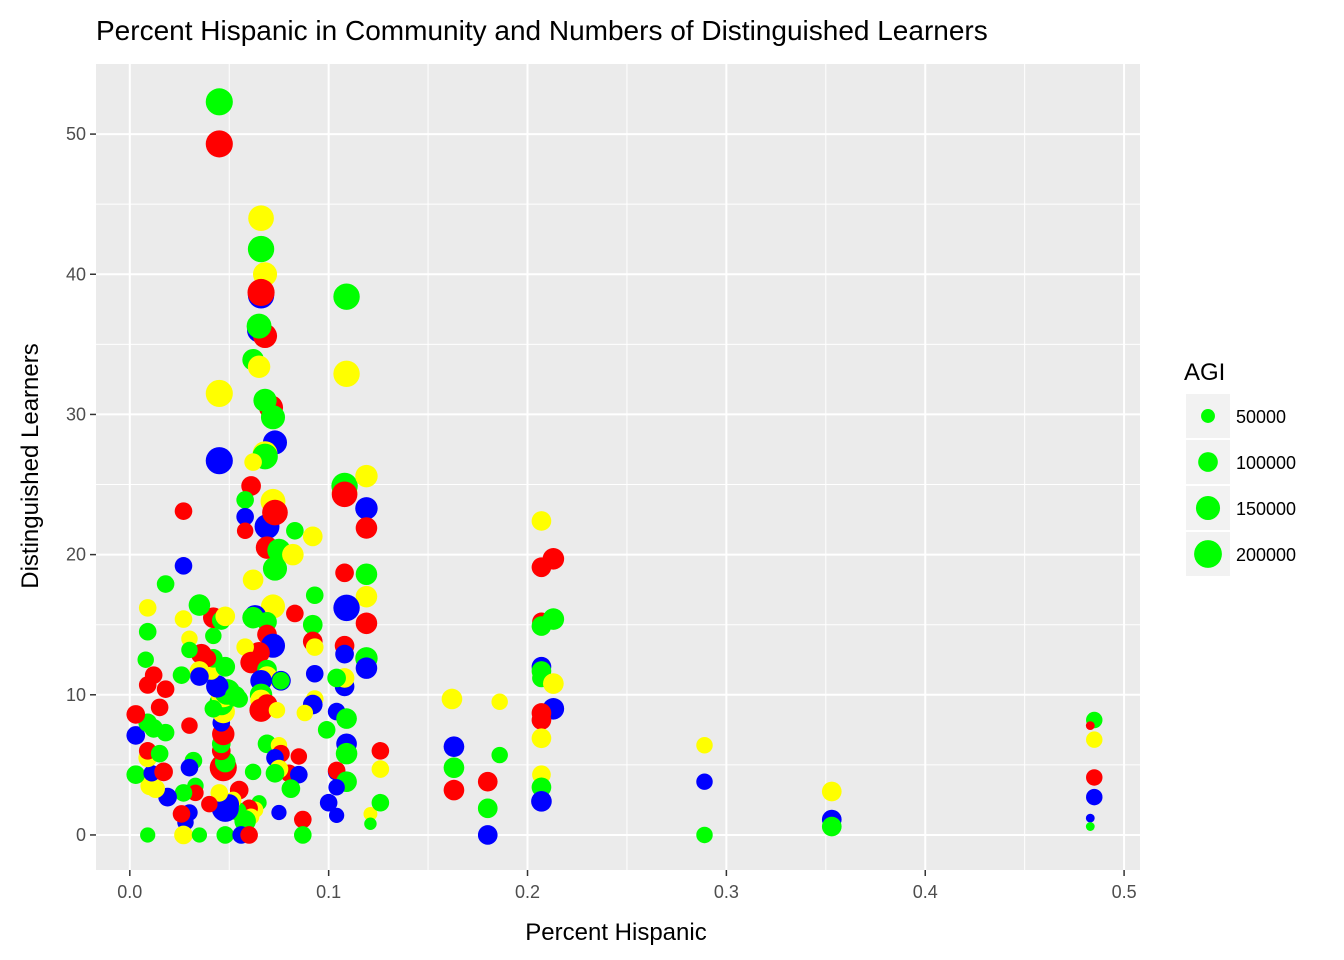  I want to click on x-tick-label: 0.5, so click(1124, 892).